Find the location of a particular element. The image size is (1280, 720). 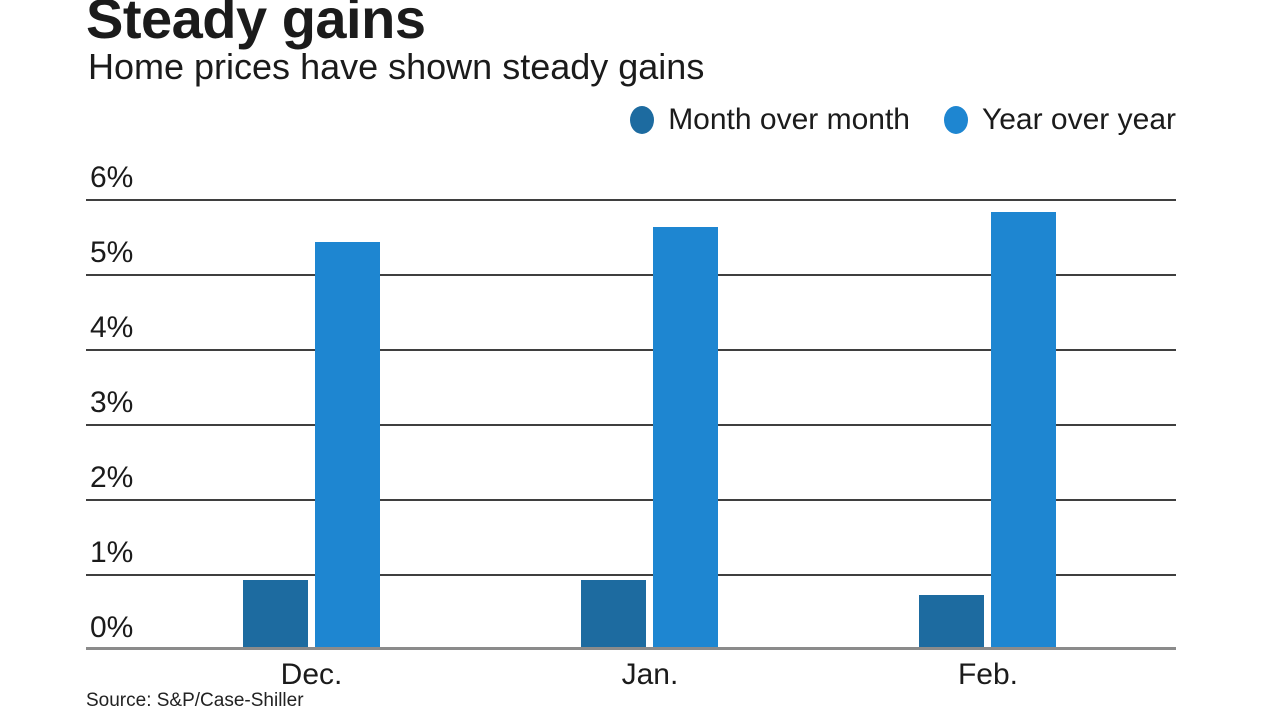

x-axis-line is located at coordinates (631, 648).